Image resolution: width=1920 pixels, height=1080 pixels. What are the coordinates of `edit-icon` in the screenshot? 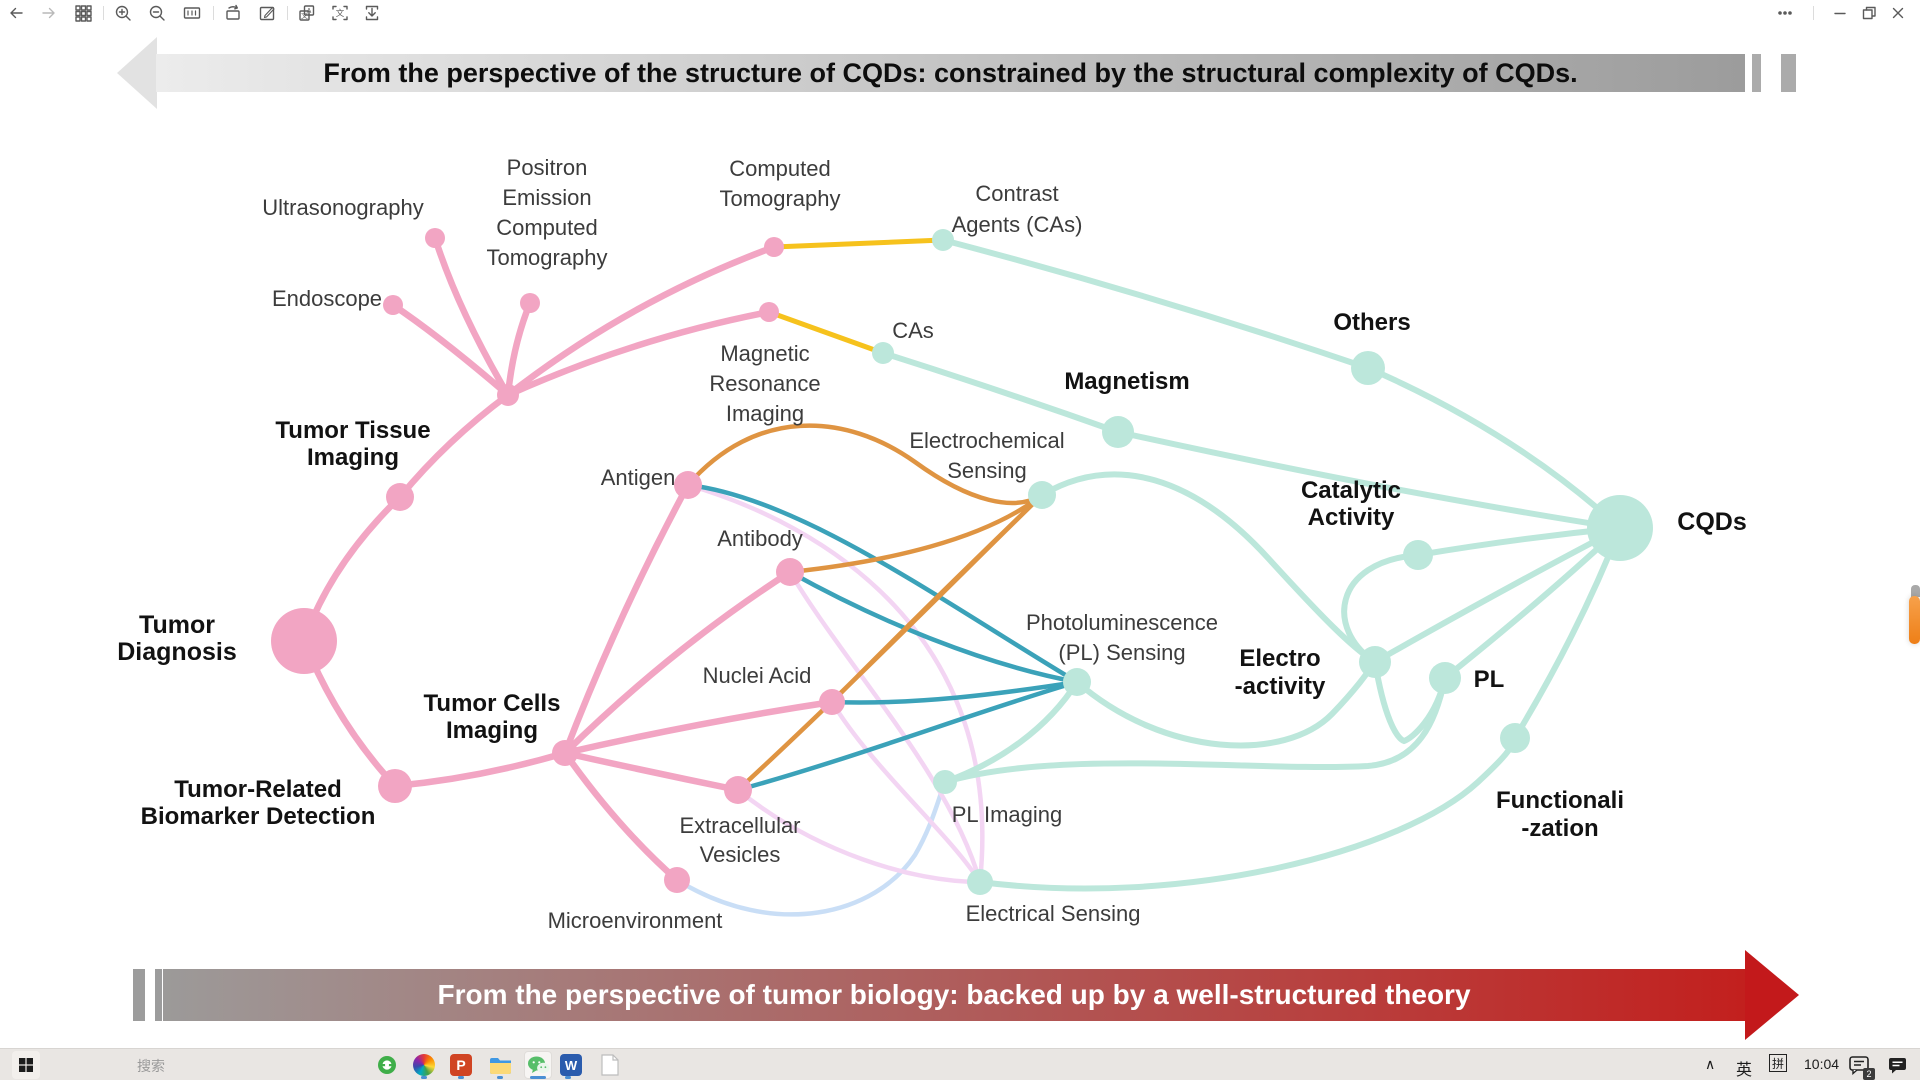 It's located at (267, 13).